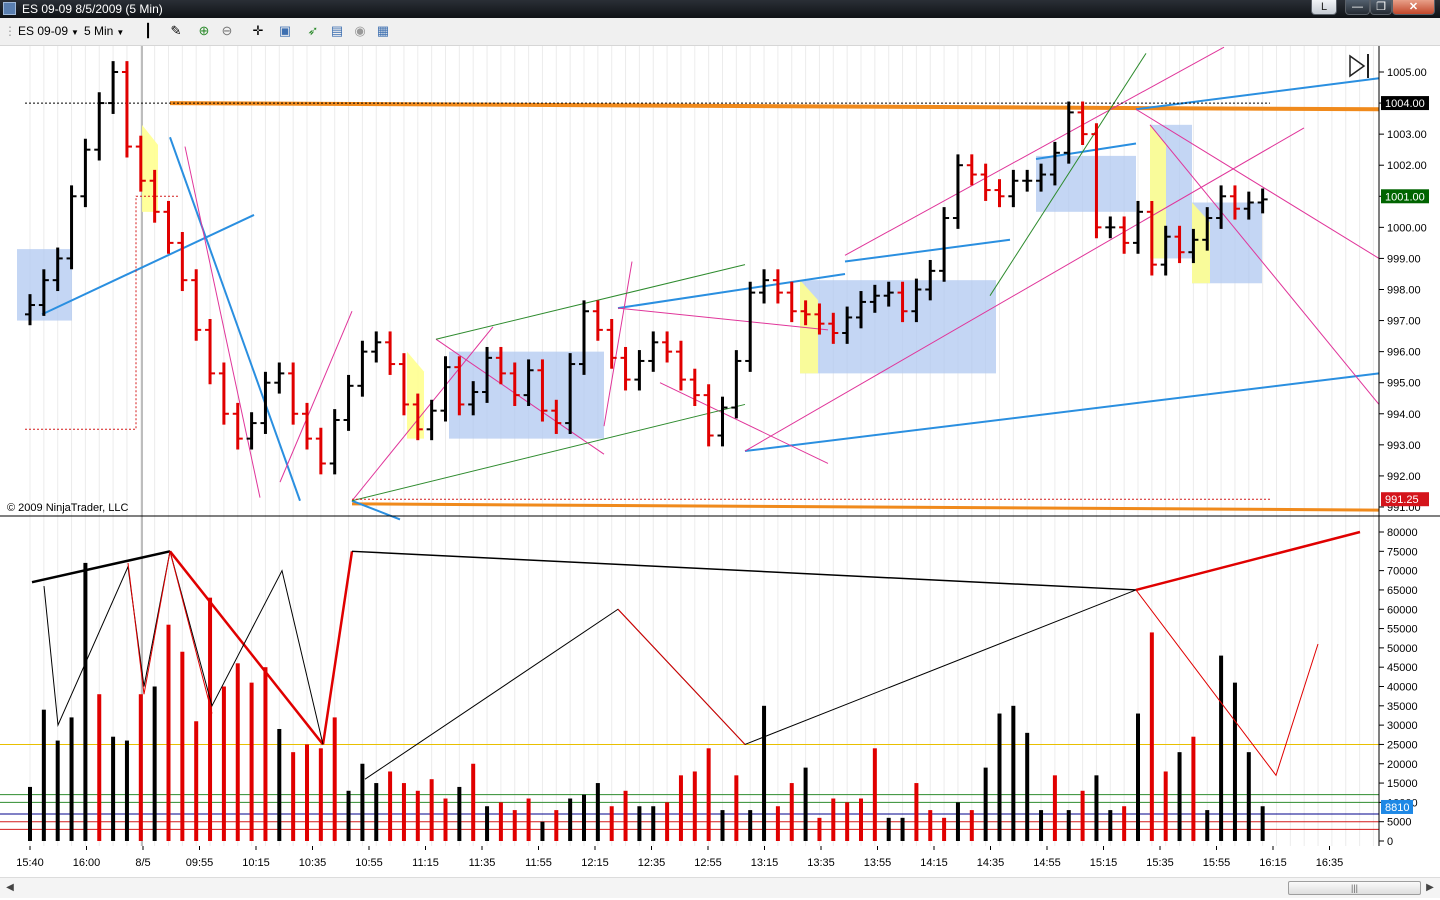 The width and height of the screenshot is (1440, 900). What do you see at coordinates (821, 863) in the screenshot?
I see `time-tick-label: 13:35` at bounding box center [821, 863].